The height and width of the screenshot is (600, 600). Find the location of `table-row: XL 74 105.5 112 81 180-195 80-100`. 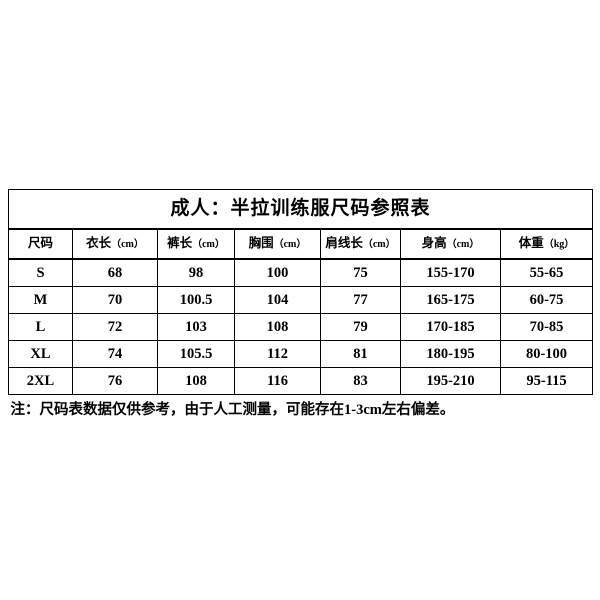

table-row: XL 74 105.5 112 81 180-195 80-100 is located at coordinates (301, 354).